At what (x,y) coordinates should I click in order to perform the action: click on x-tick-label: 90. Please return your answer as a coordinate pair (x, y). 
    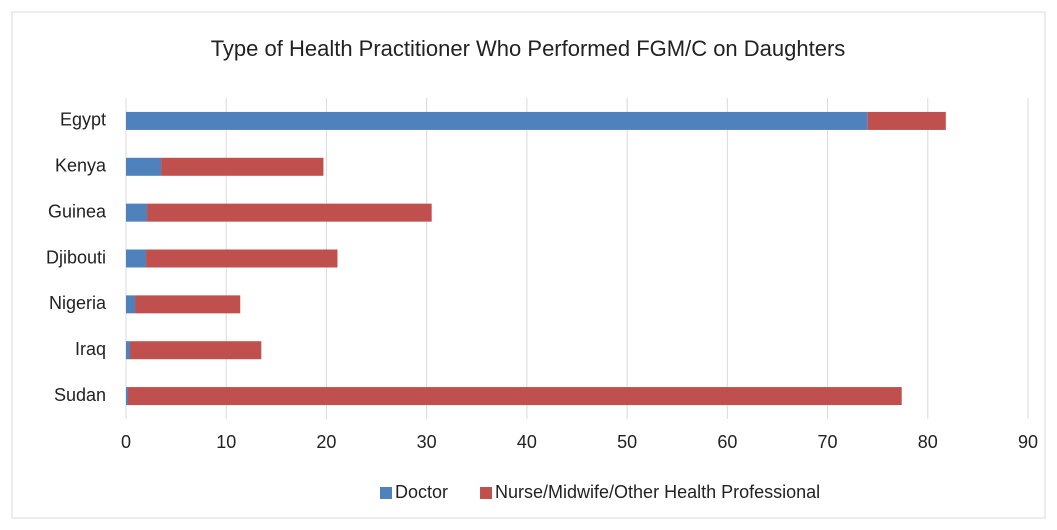
    Looking at the image, I should click on (1028, 442).